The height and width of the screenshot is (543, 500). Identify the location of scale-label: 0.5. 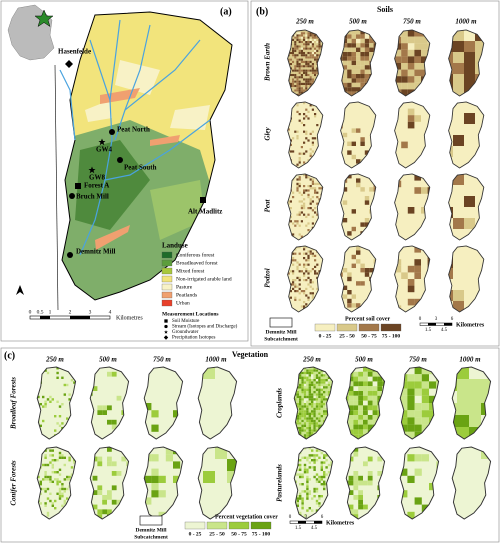
(40, 312).